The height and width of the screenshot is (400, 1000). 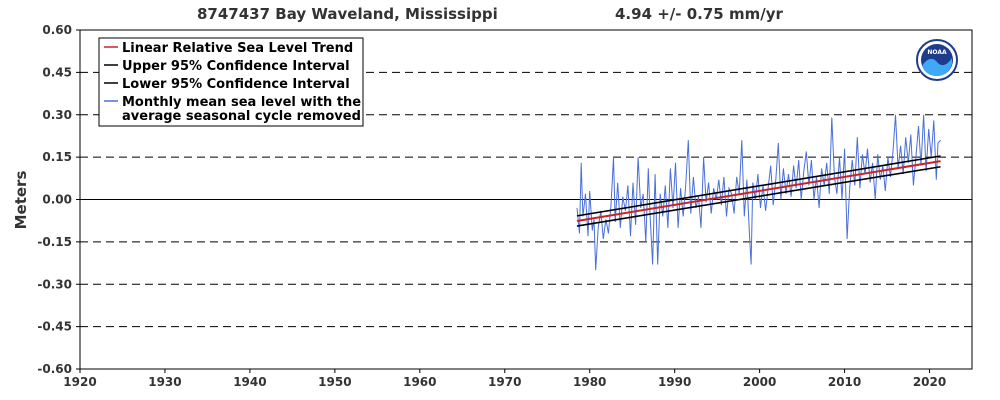 I want to click on x-tick-label: 1950, so click(x=334, y=382).